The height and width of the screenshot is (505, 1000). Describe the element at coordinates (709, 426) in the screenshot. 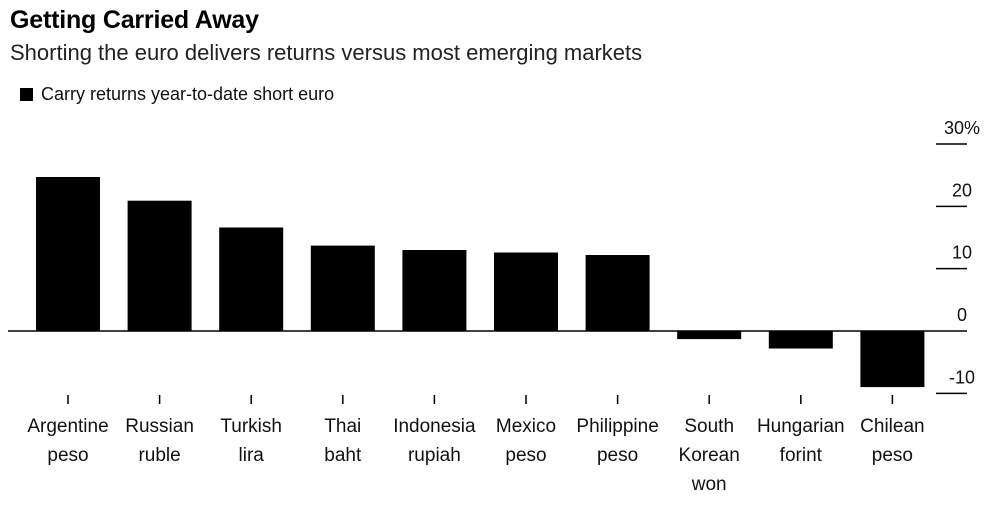

I see `x-tick-label-line: South` at that location.